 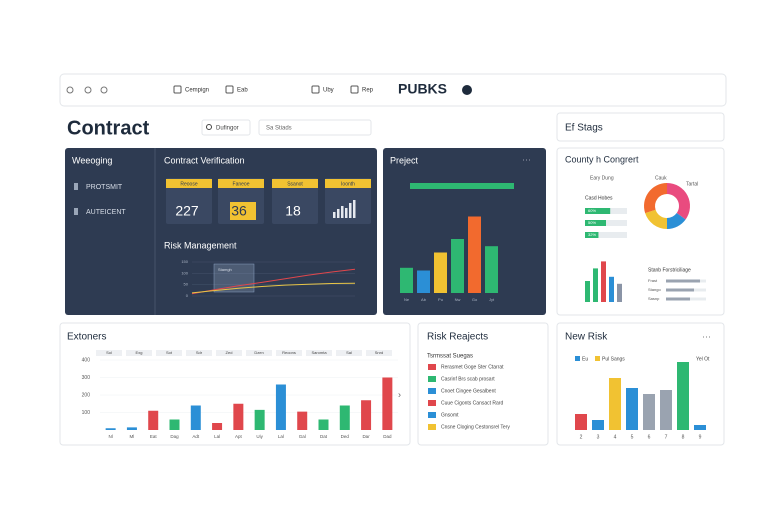 I want to click on toolbar-item: Eab, so click(x=242, y=91).